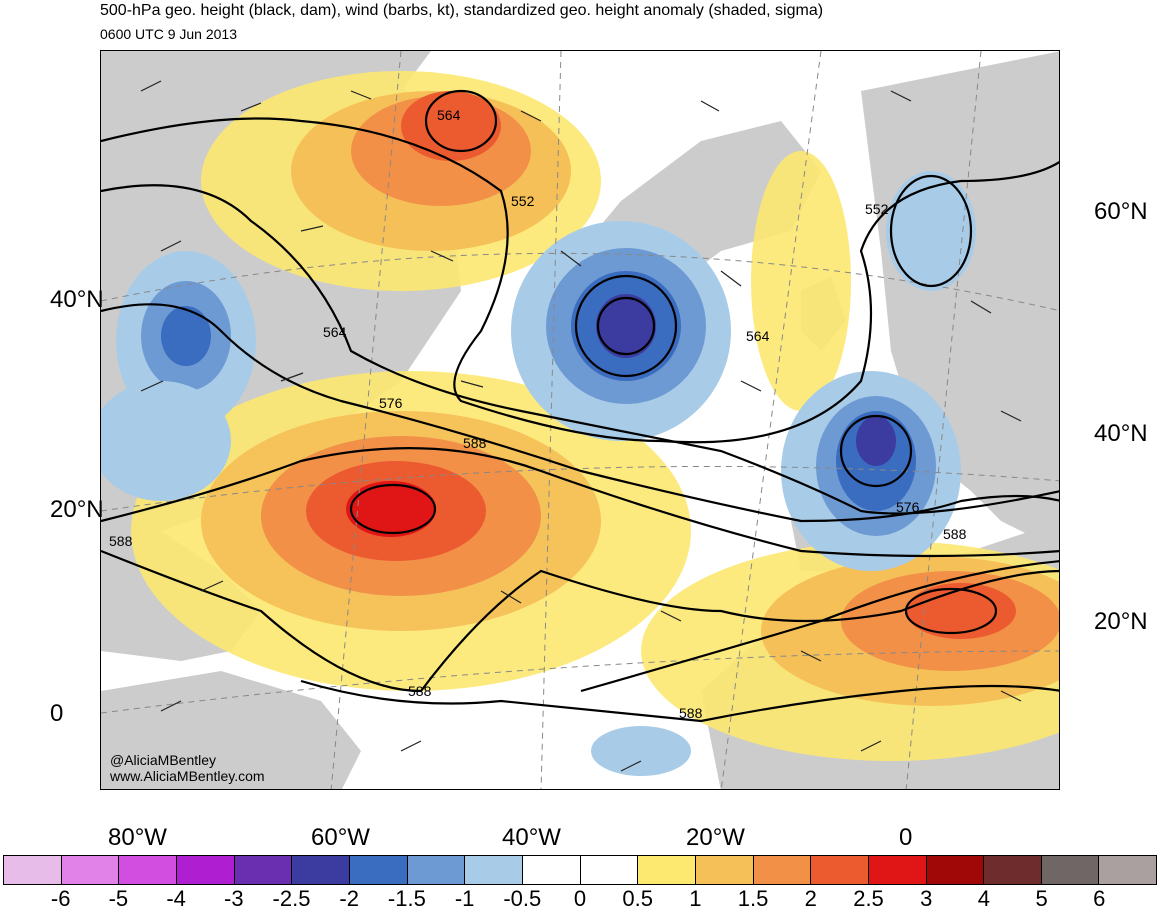  What do you see at coordinates (926, 898) in the screenshot?
I see `colorbar-tick-label: 3` at bounding box center [926, 898].